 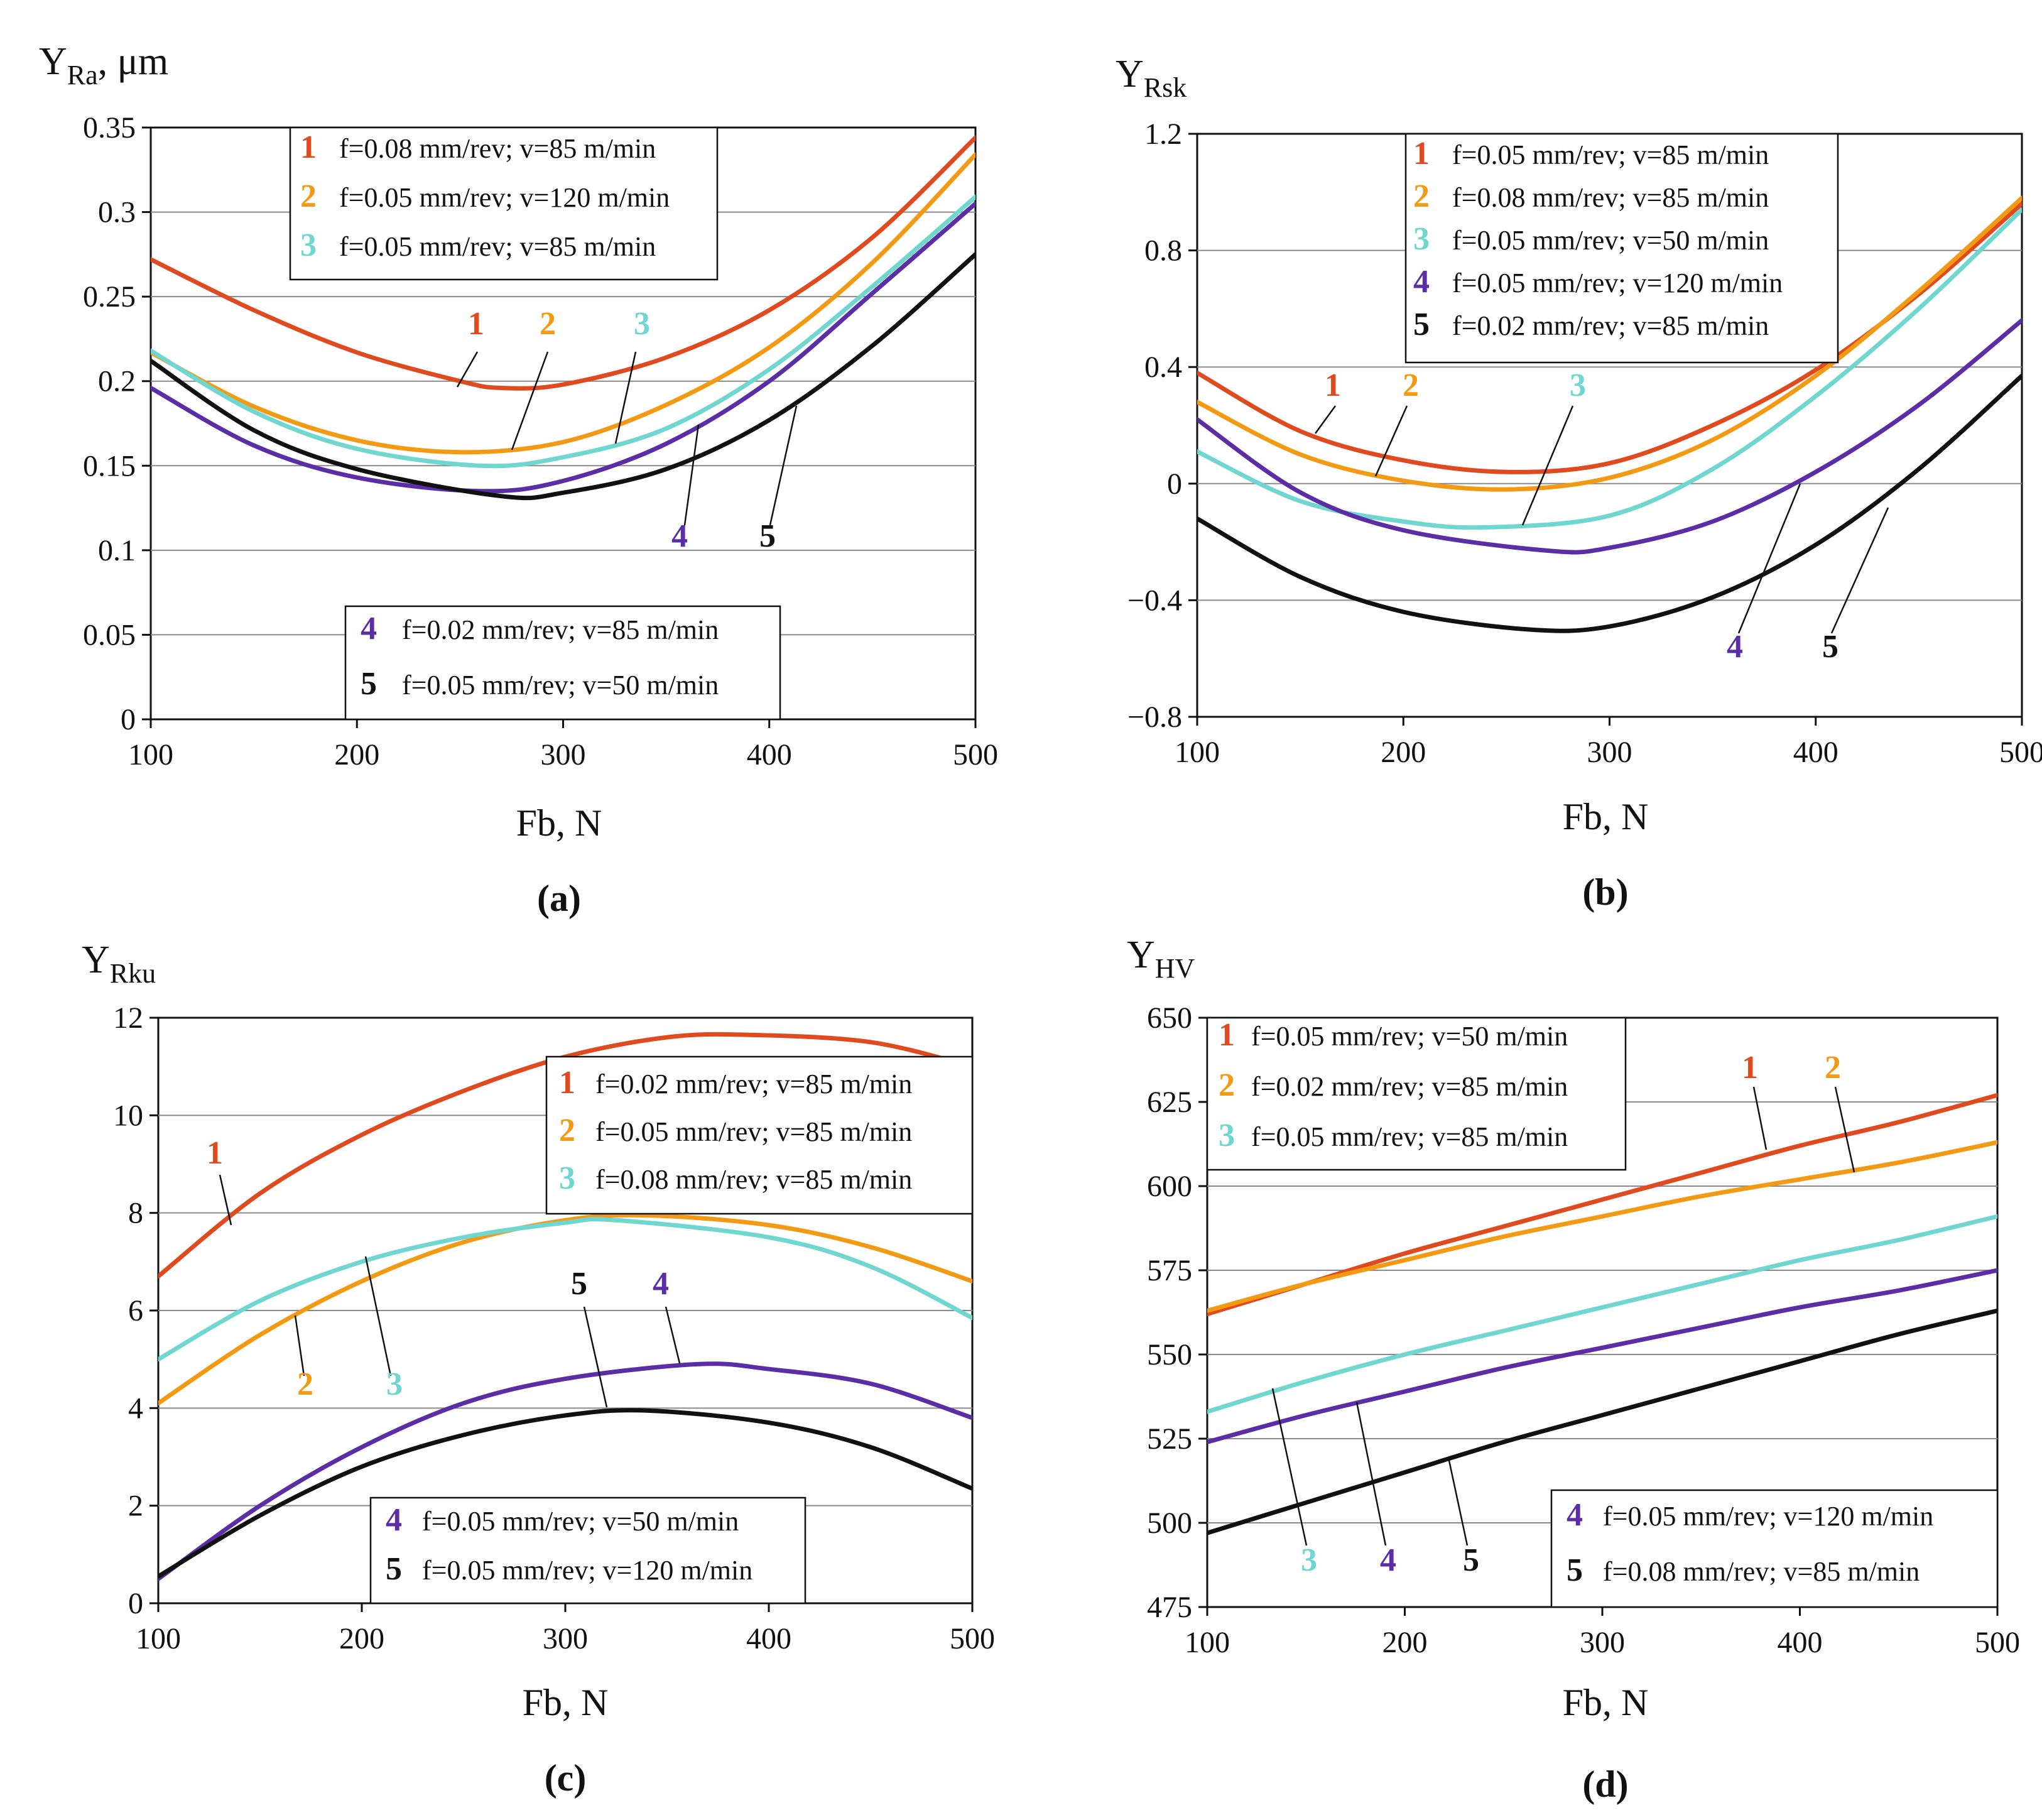 I want to click on y-tick-label: 500, so click(x=1169, y=1523).